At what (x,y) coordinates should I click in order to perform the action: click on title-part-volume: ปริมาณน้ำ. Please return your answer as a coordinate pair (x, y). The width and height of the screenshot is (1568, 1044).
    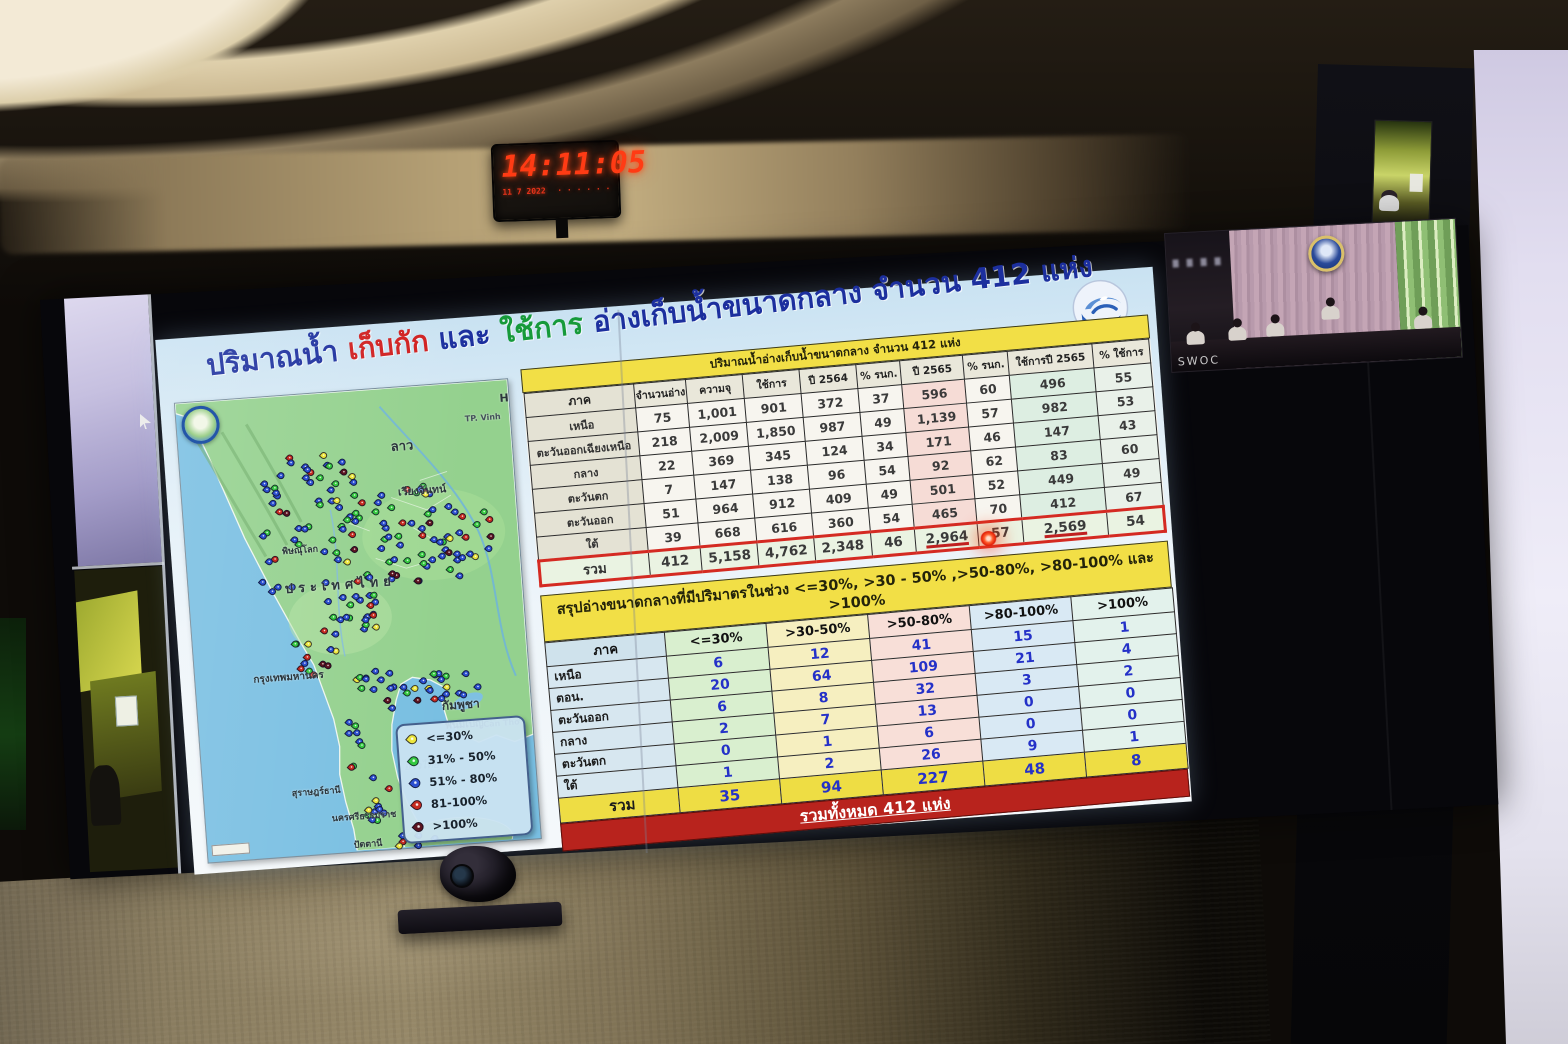
    Looking at the image, I should click on (272, 358).